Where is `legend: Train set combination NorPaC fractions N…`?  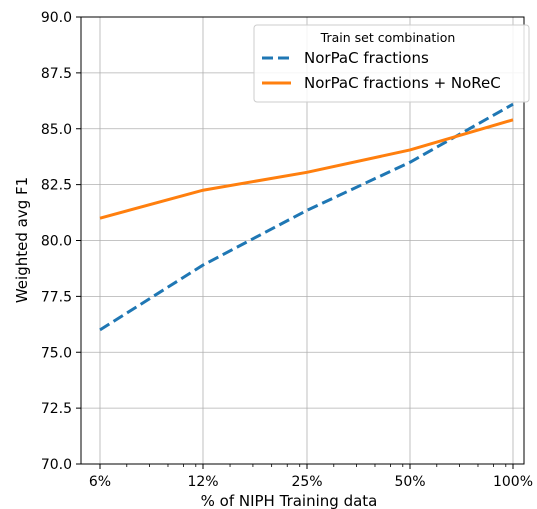 legend: Train set combination NorPaC fractions N… is located at coordinates (391, 63).